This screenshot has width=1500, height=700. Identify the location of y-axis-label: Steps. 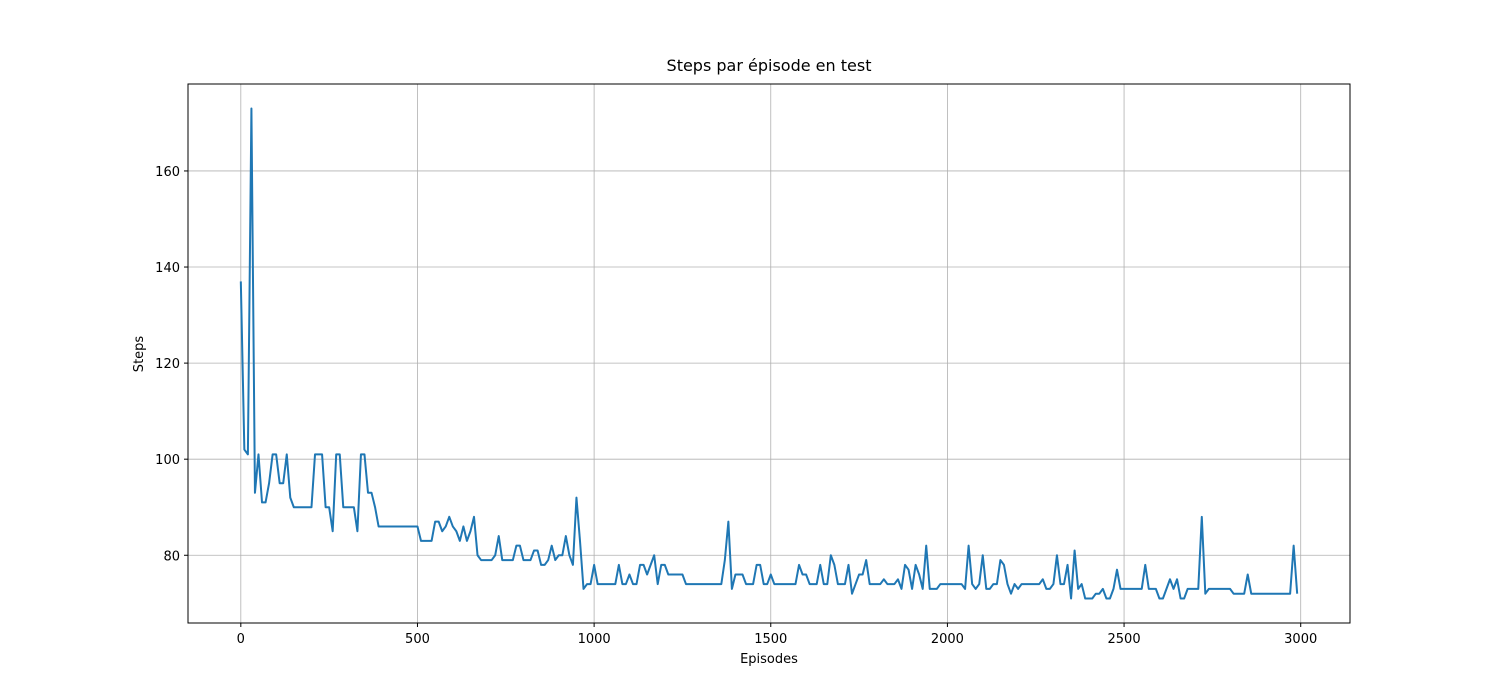
(139, 354).